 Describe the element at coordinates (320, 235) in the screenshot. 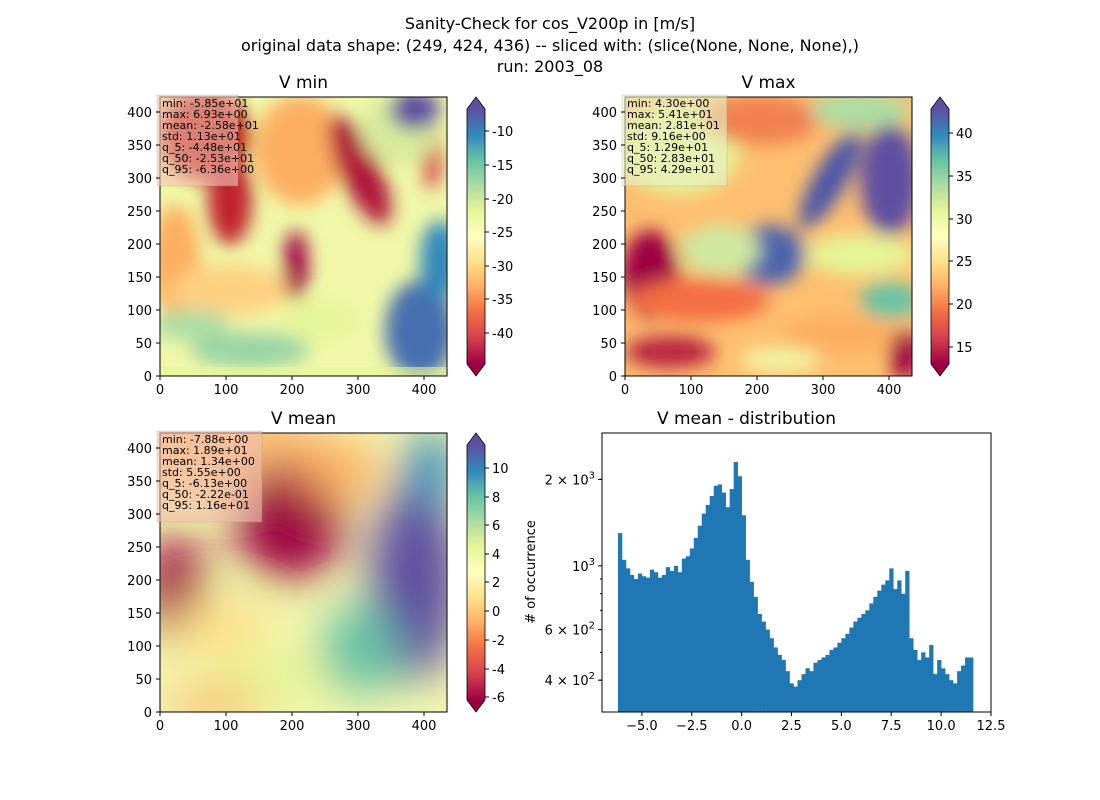

I see `panel-v-min: V min` at that location.